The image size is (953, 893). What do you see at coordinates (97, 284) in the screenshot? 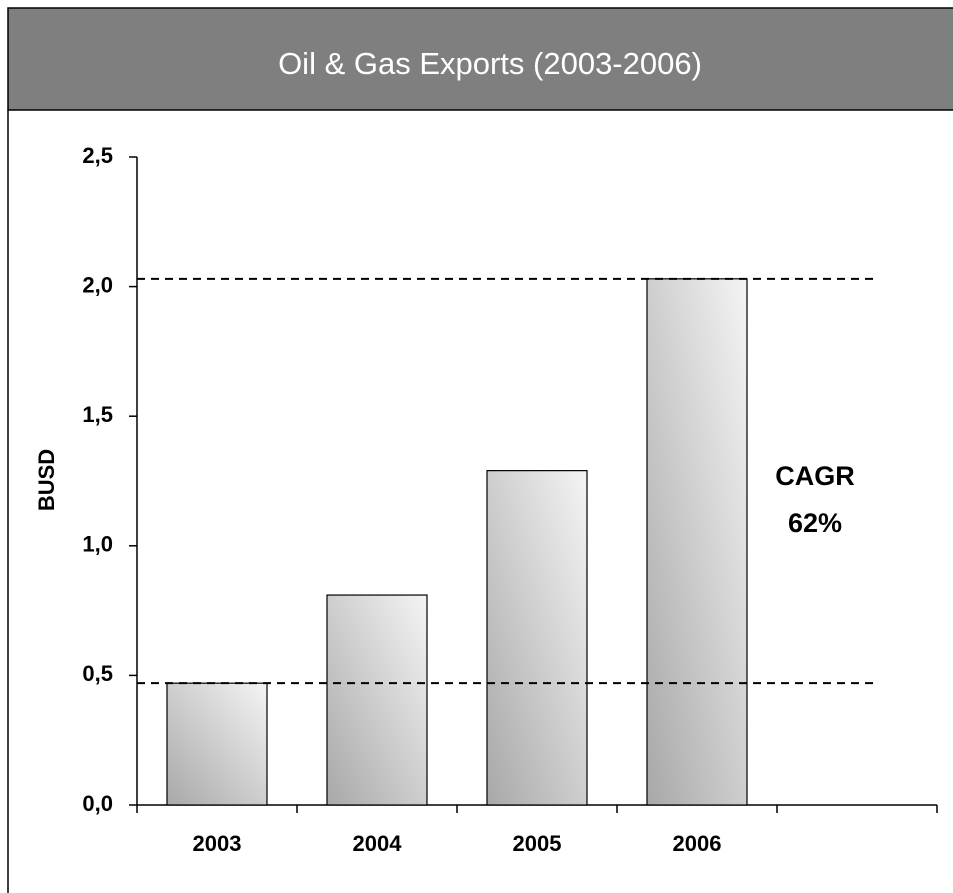
I see `y-tick-label: 2,0` at bounding box center [97, 284].